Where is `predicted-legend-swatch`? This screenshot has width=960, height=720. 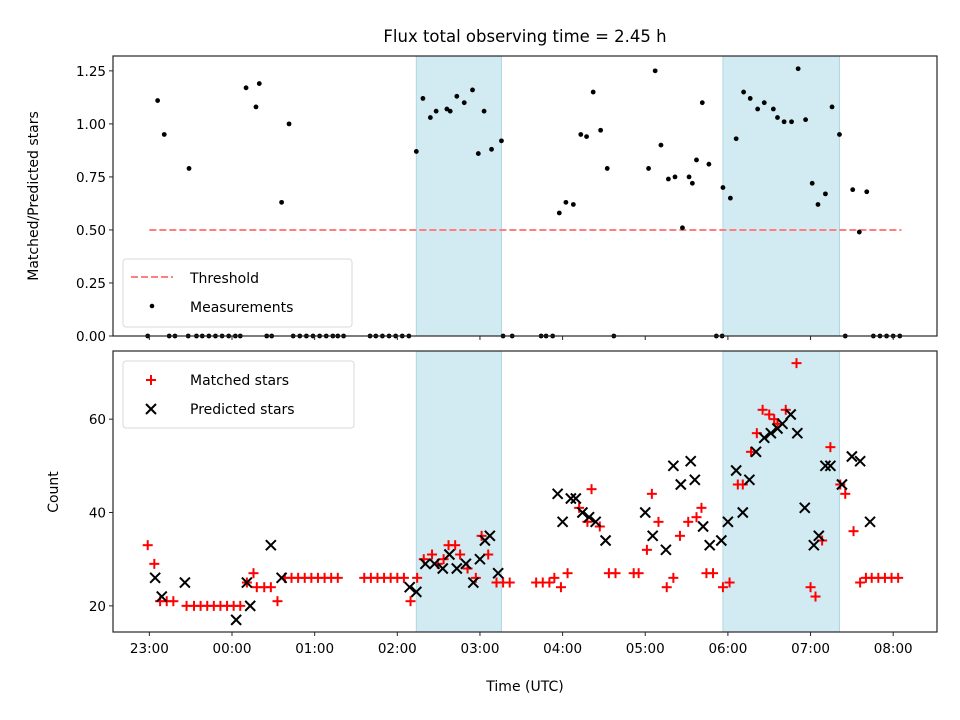 predicted-legend-swatch is located at coordinates (151, 409).